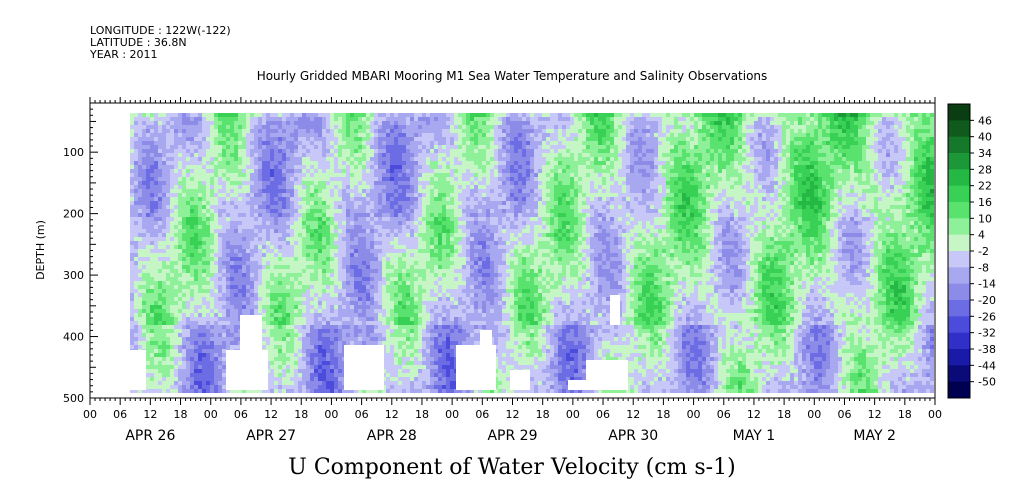 This screenshot has height=504, width=1009. I want to click on x-day-label: APR 29, so click(512, 436).